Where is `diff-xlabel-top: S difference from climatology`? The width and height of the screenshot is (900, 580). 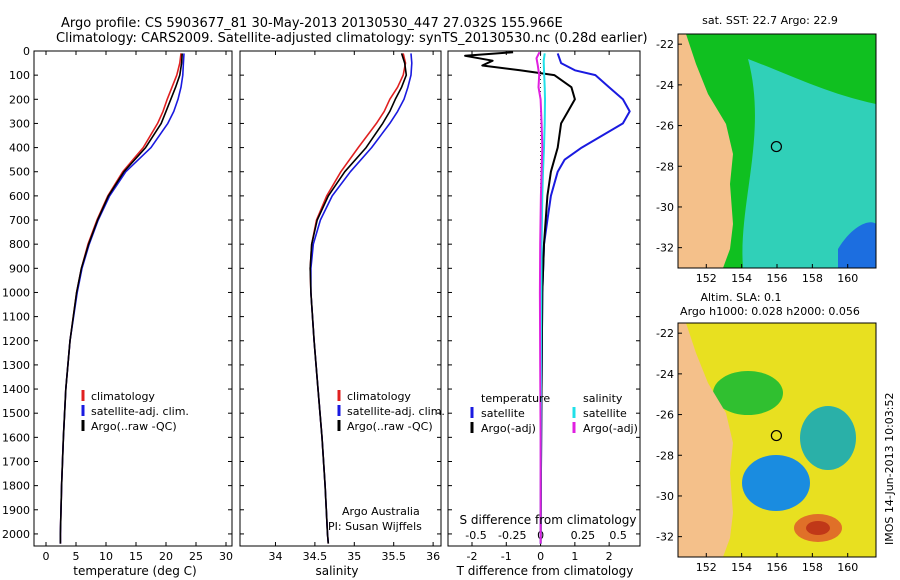 diff-xlabel-top: S difference from climatology is located at coordinates (548, 520).